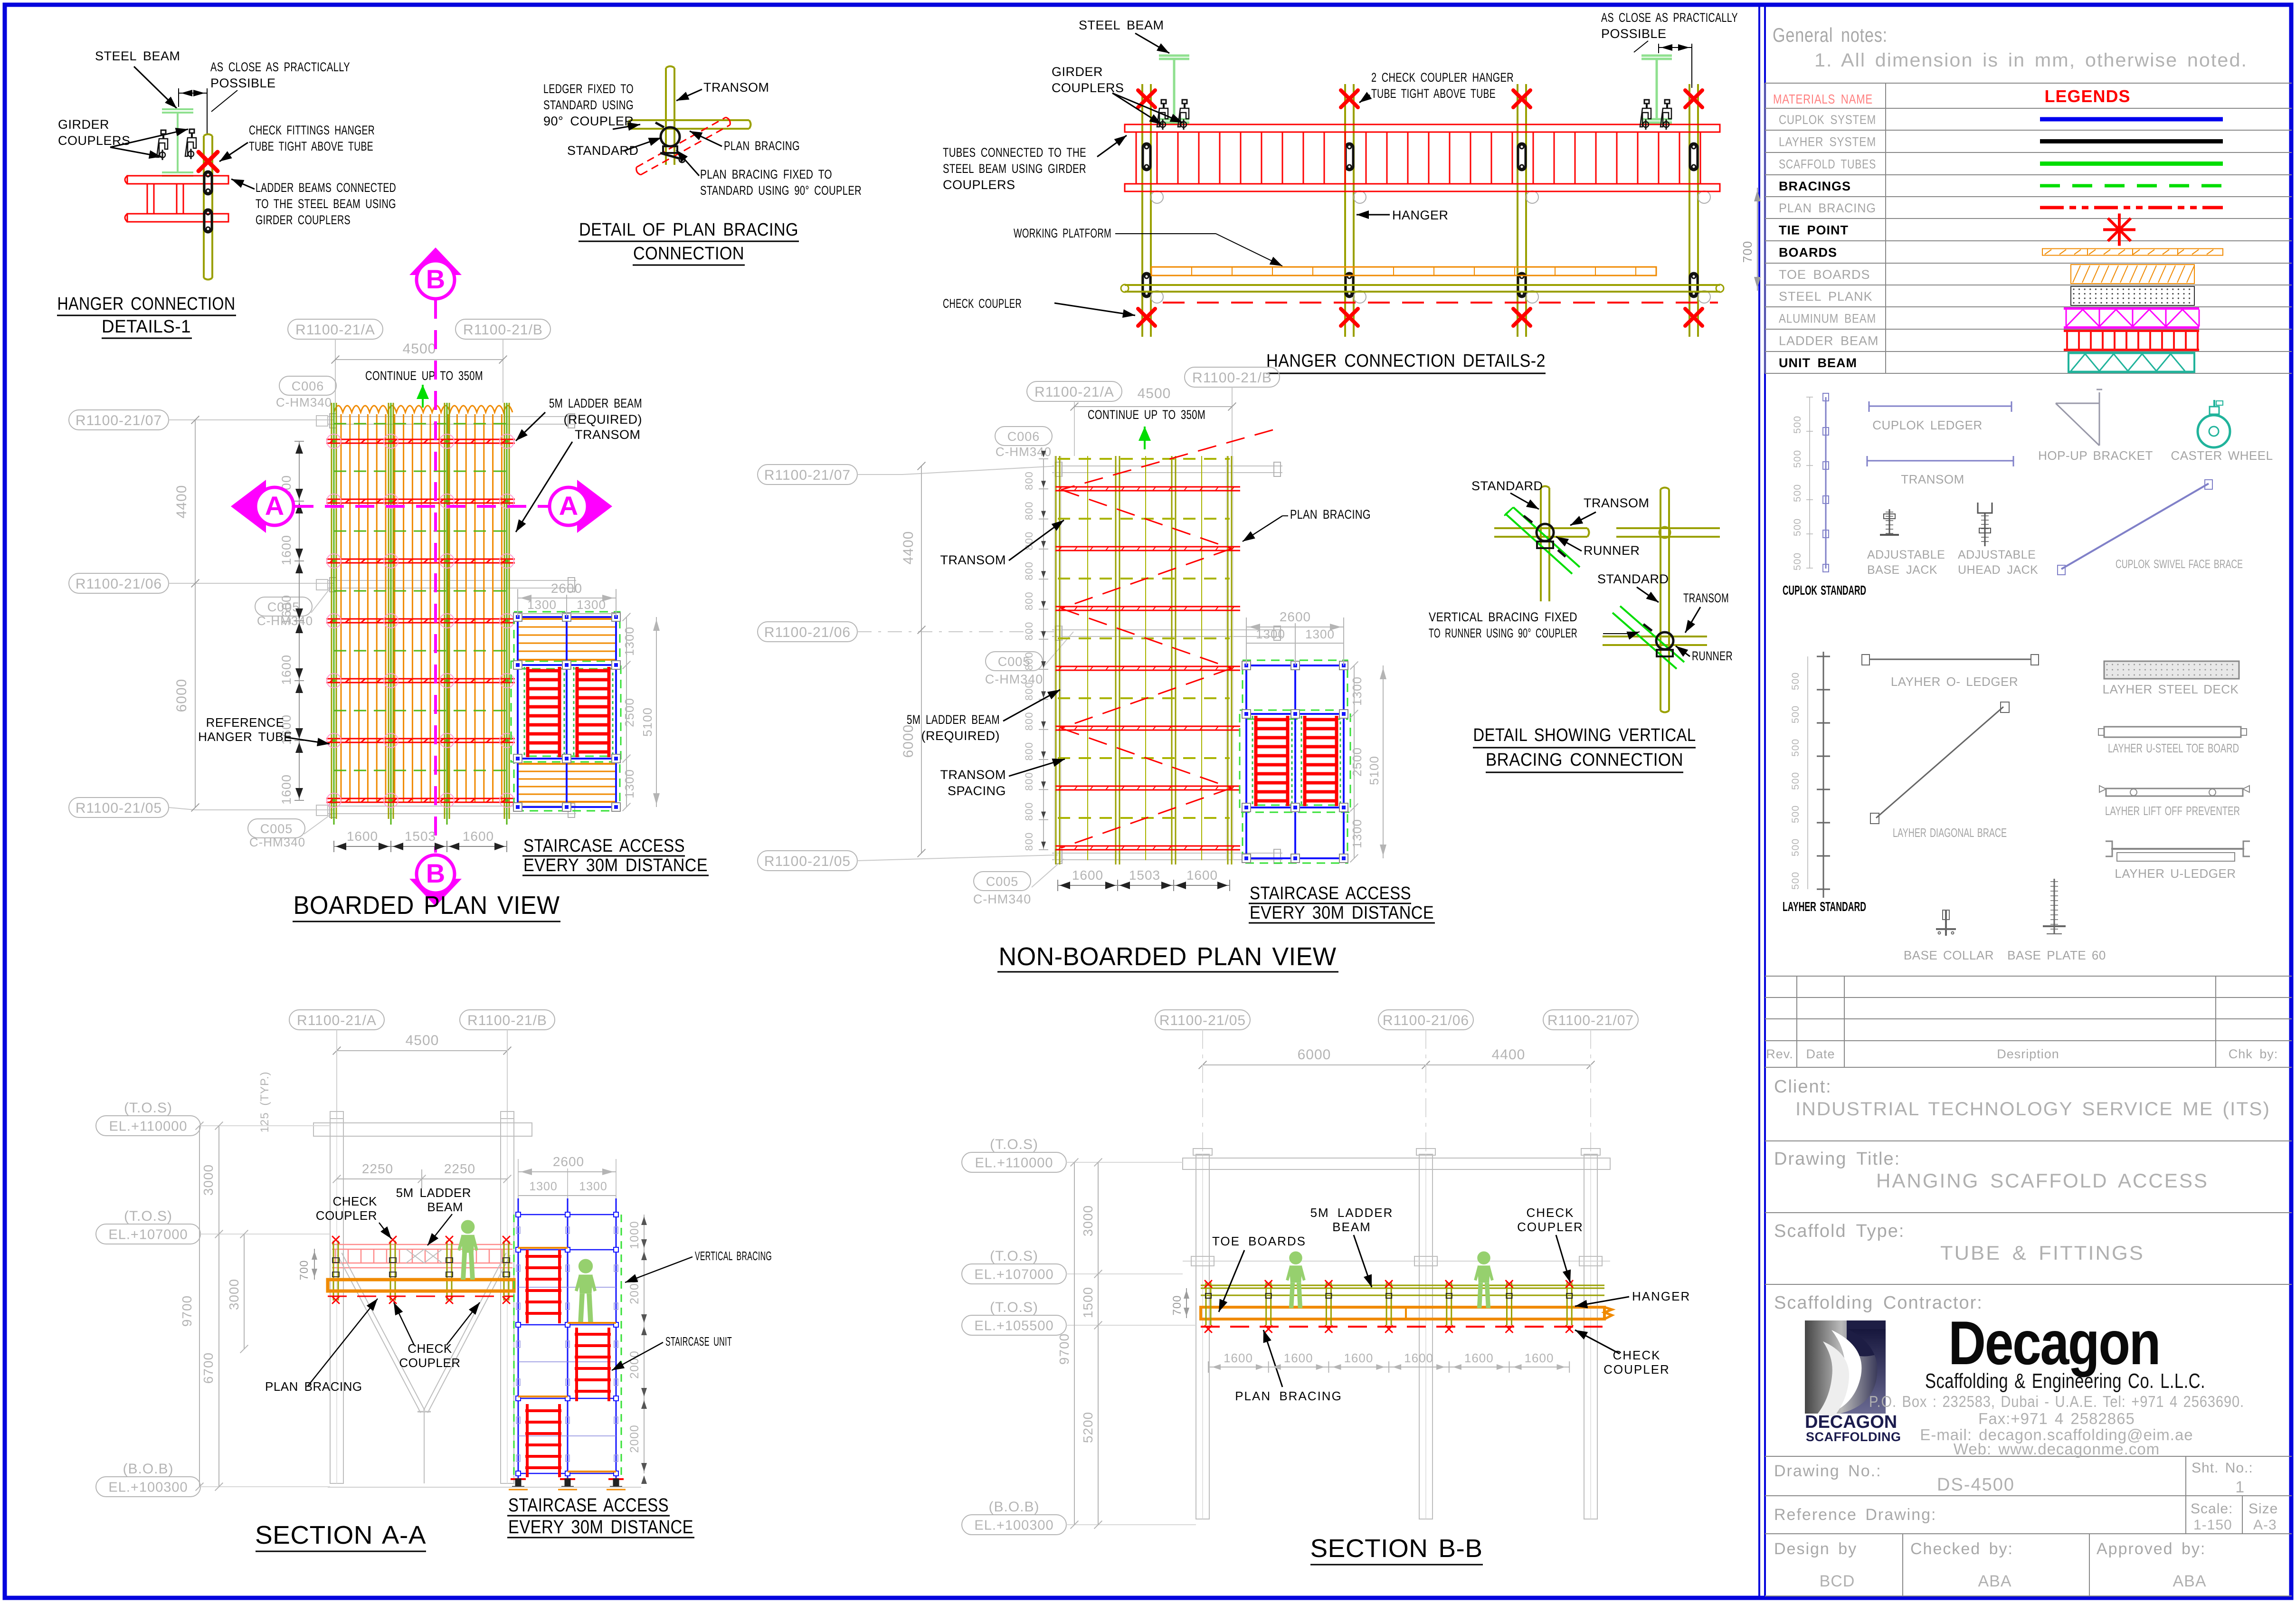  What do you see at coordinates (119, 808) in the screenshot?
I see `svg-text: R1100-21/05` at bounding box center [119, 808].